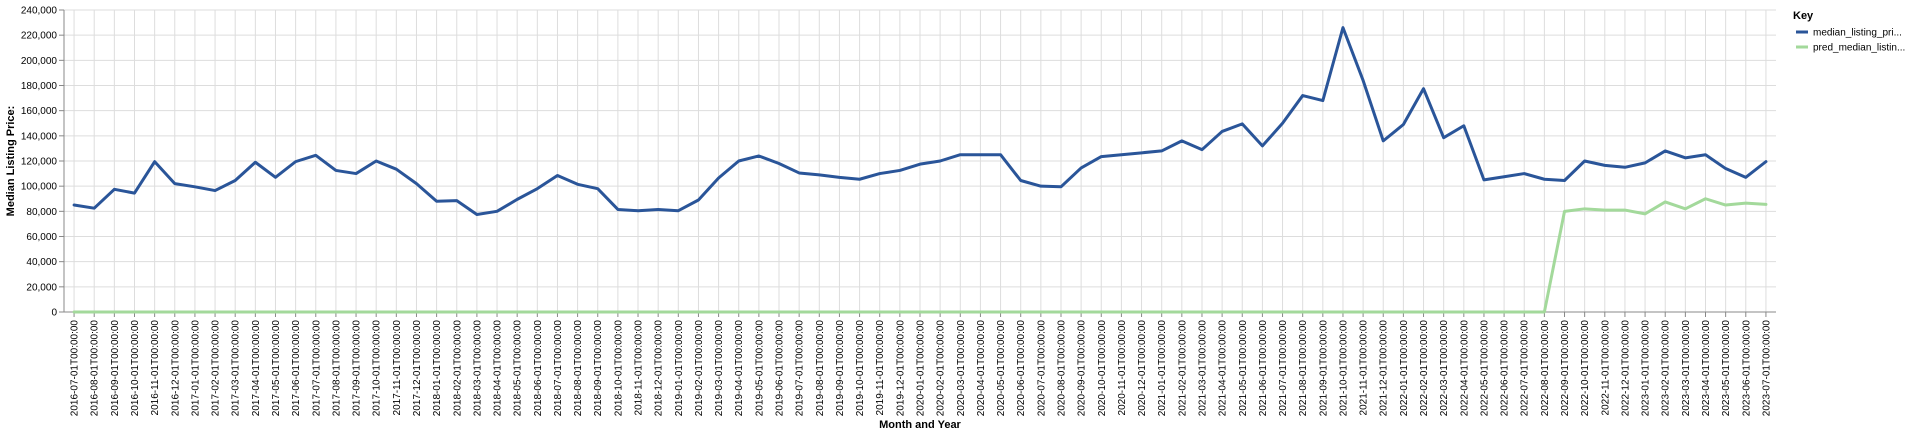  What do you see at coordinates (1746, 368) in the screenshot?
I see `x-tick-label: 2023-06-01T00:00:00` at bounding box center [1746, 368].